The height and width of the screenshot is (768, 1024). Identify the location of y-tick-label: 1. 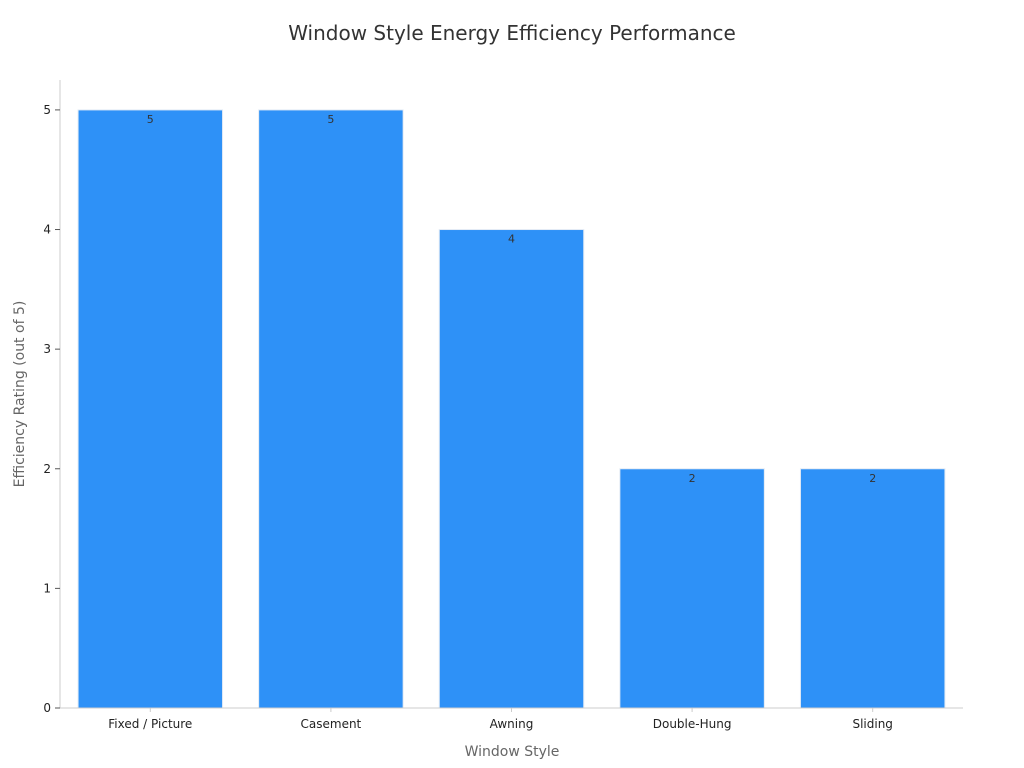
(47, 588).